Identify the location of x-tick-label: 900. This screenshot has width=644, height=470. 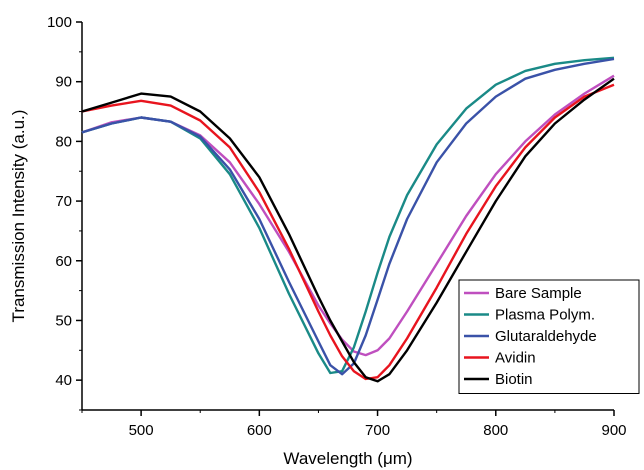
(613, 430).